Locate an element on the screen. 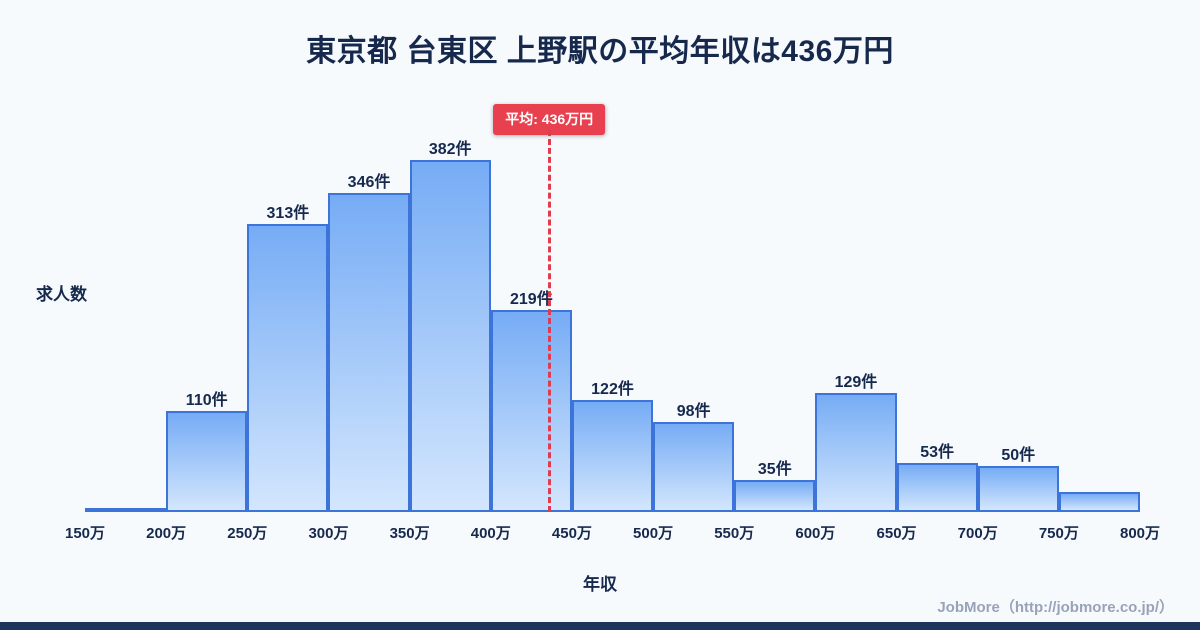  bar-value-label: 98件 is located at coordinates (693, 411).